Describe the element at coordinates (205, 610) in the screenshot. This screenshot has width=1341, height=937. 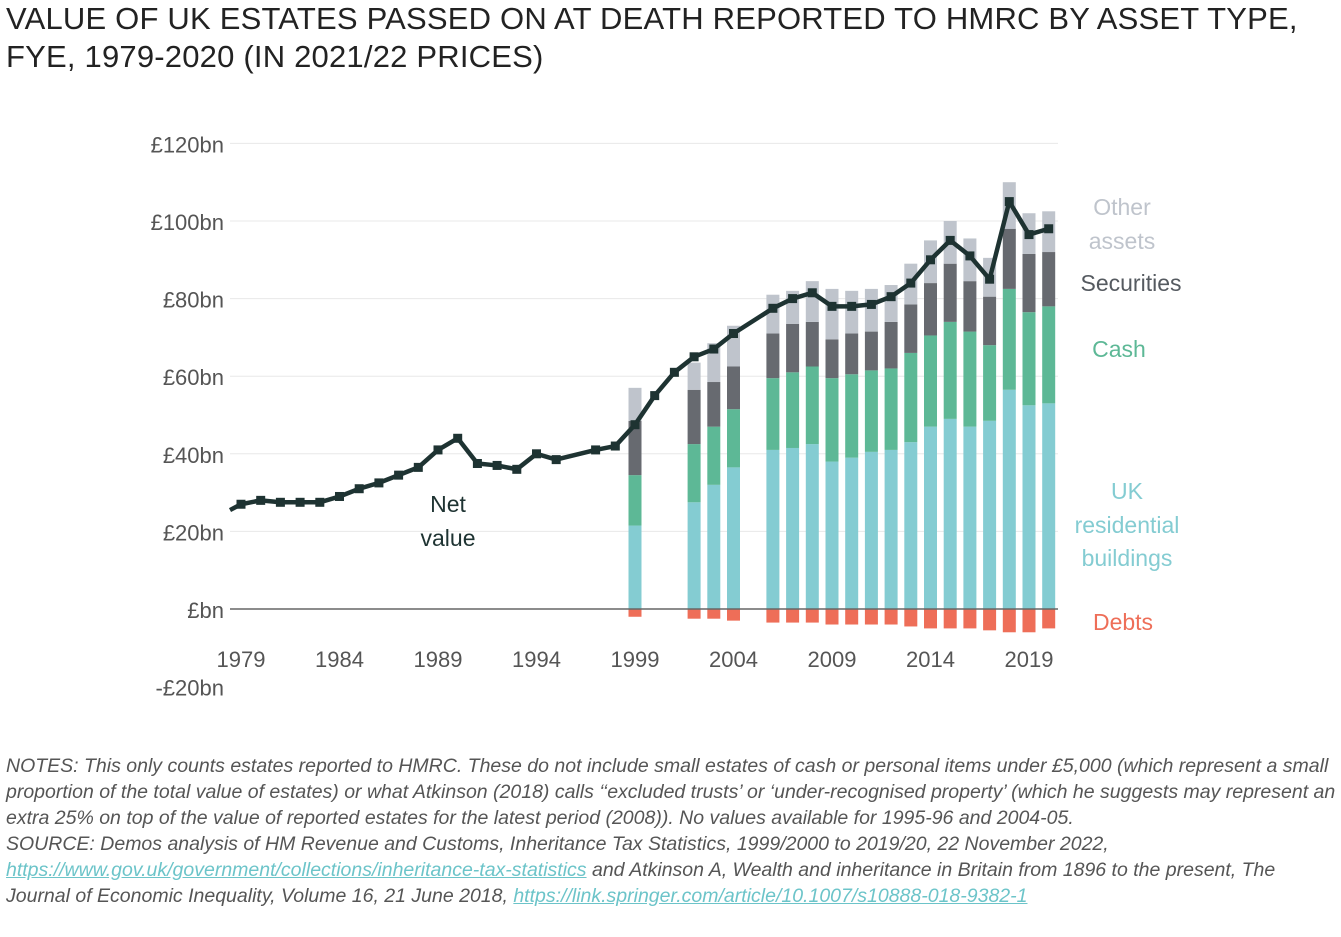
I see `y-tick-label: £bn` at that location.